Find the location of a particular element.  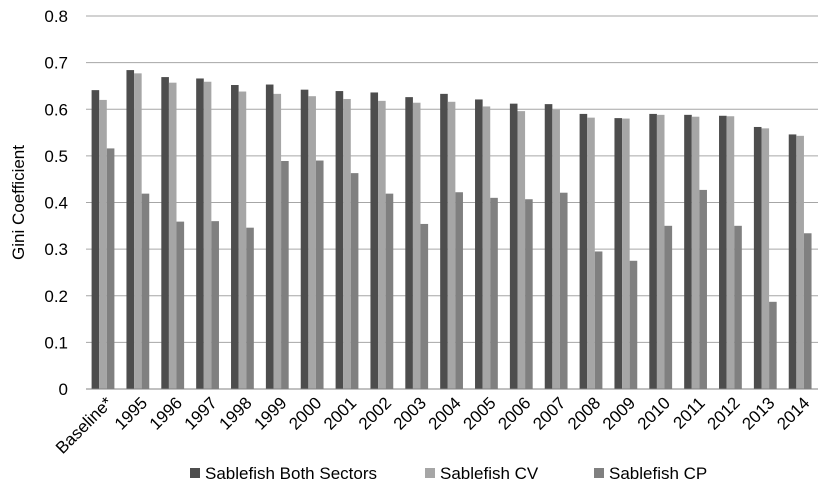

bar-both-sectors-2010 is located at coordinates (653, 251).